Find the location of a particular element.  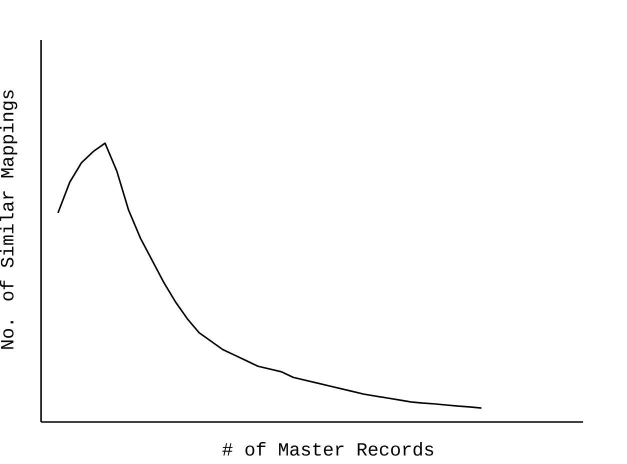

y-axis-title: No. of Similar Mappings is located at coordinates (9, 219).